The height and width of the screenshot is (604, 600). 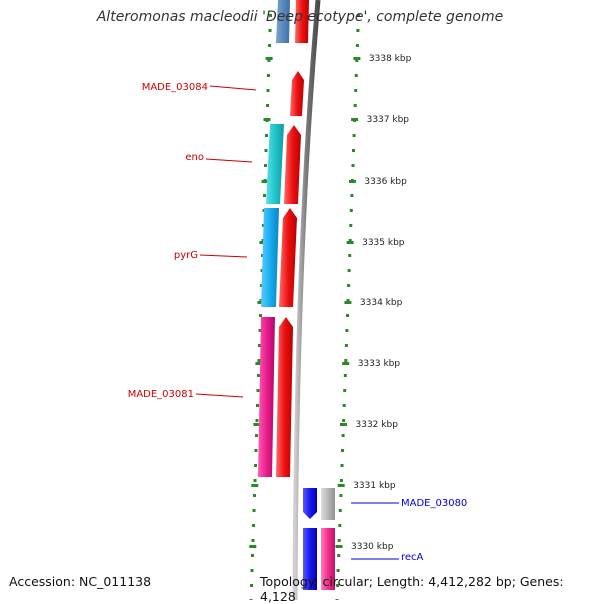 What do you see at coordinates (302, 21) in the screenshot?
I see `red-gene-partial` at bounding box center [302, 21].